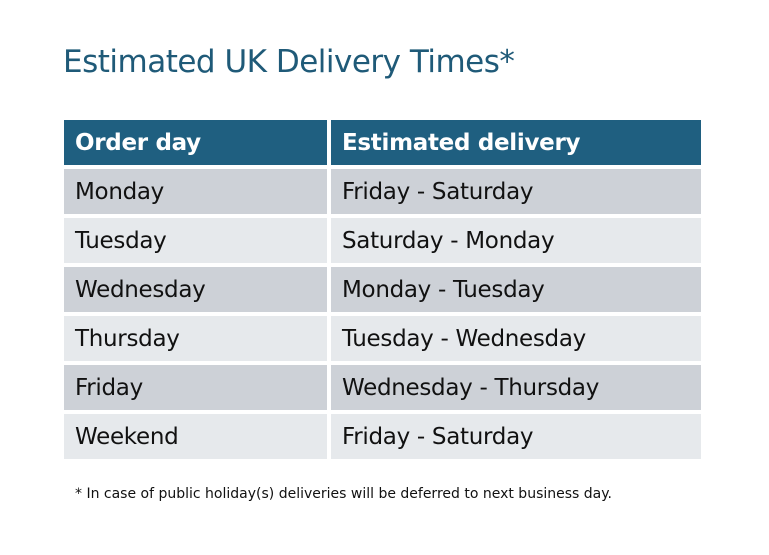 Image resolution: width=769 pixels, height=555 pixels. I want to click on order-day-cell: Tuesday, so click(195, 240).